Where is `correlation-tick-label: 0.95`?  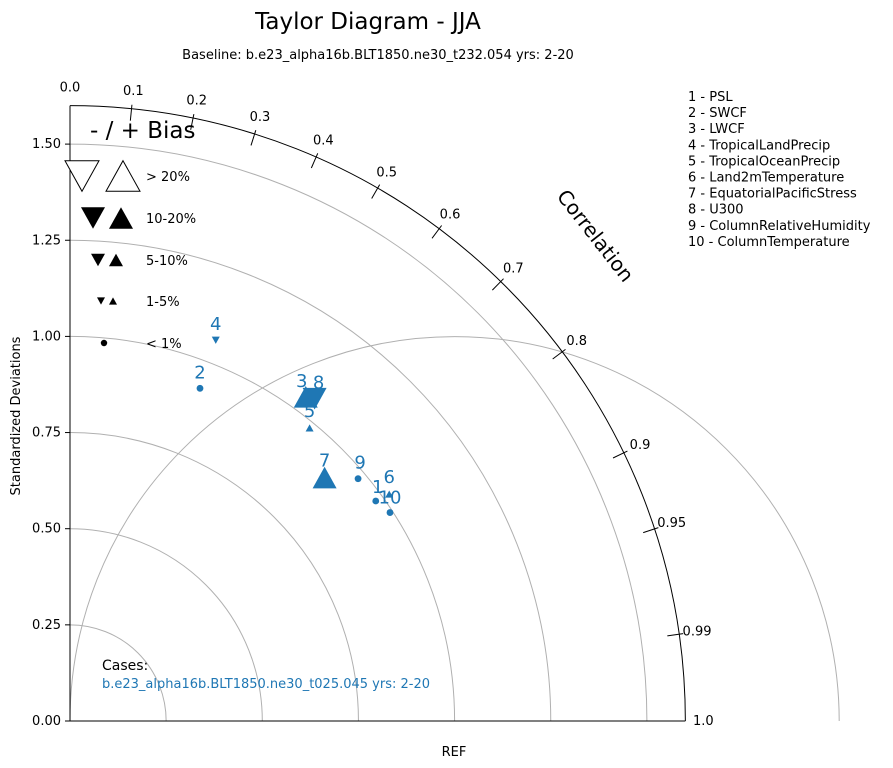
correlation-tick-label: 0.95 is located at coordinates (671, 523).